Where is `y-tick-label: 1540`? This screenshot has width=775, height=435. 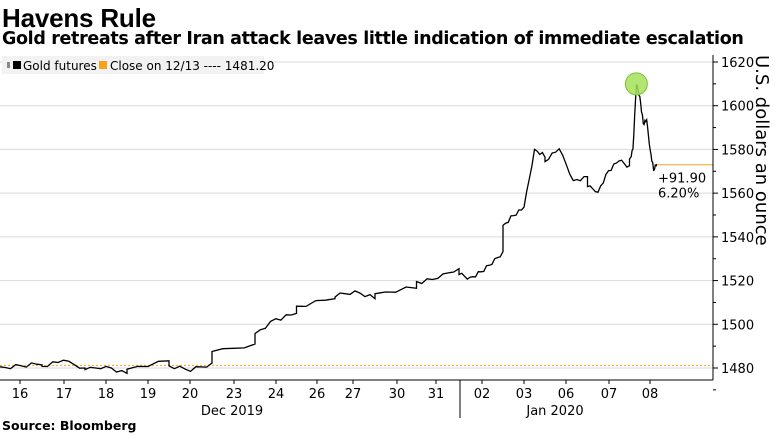
y-tick-label: 1540 is located at coordinates (737, 238).